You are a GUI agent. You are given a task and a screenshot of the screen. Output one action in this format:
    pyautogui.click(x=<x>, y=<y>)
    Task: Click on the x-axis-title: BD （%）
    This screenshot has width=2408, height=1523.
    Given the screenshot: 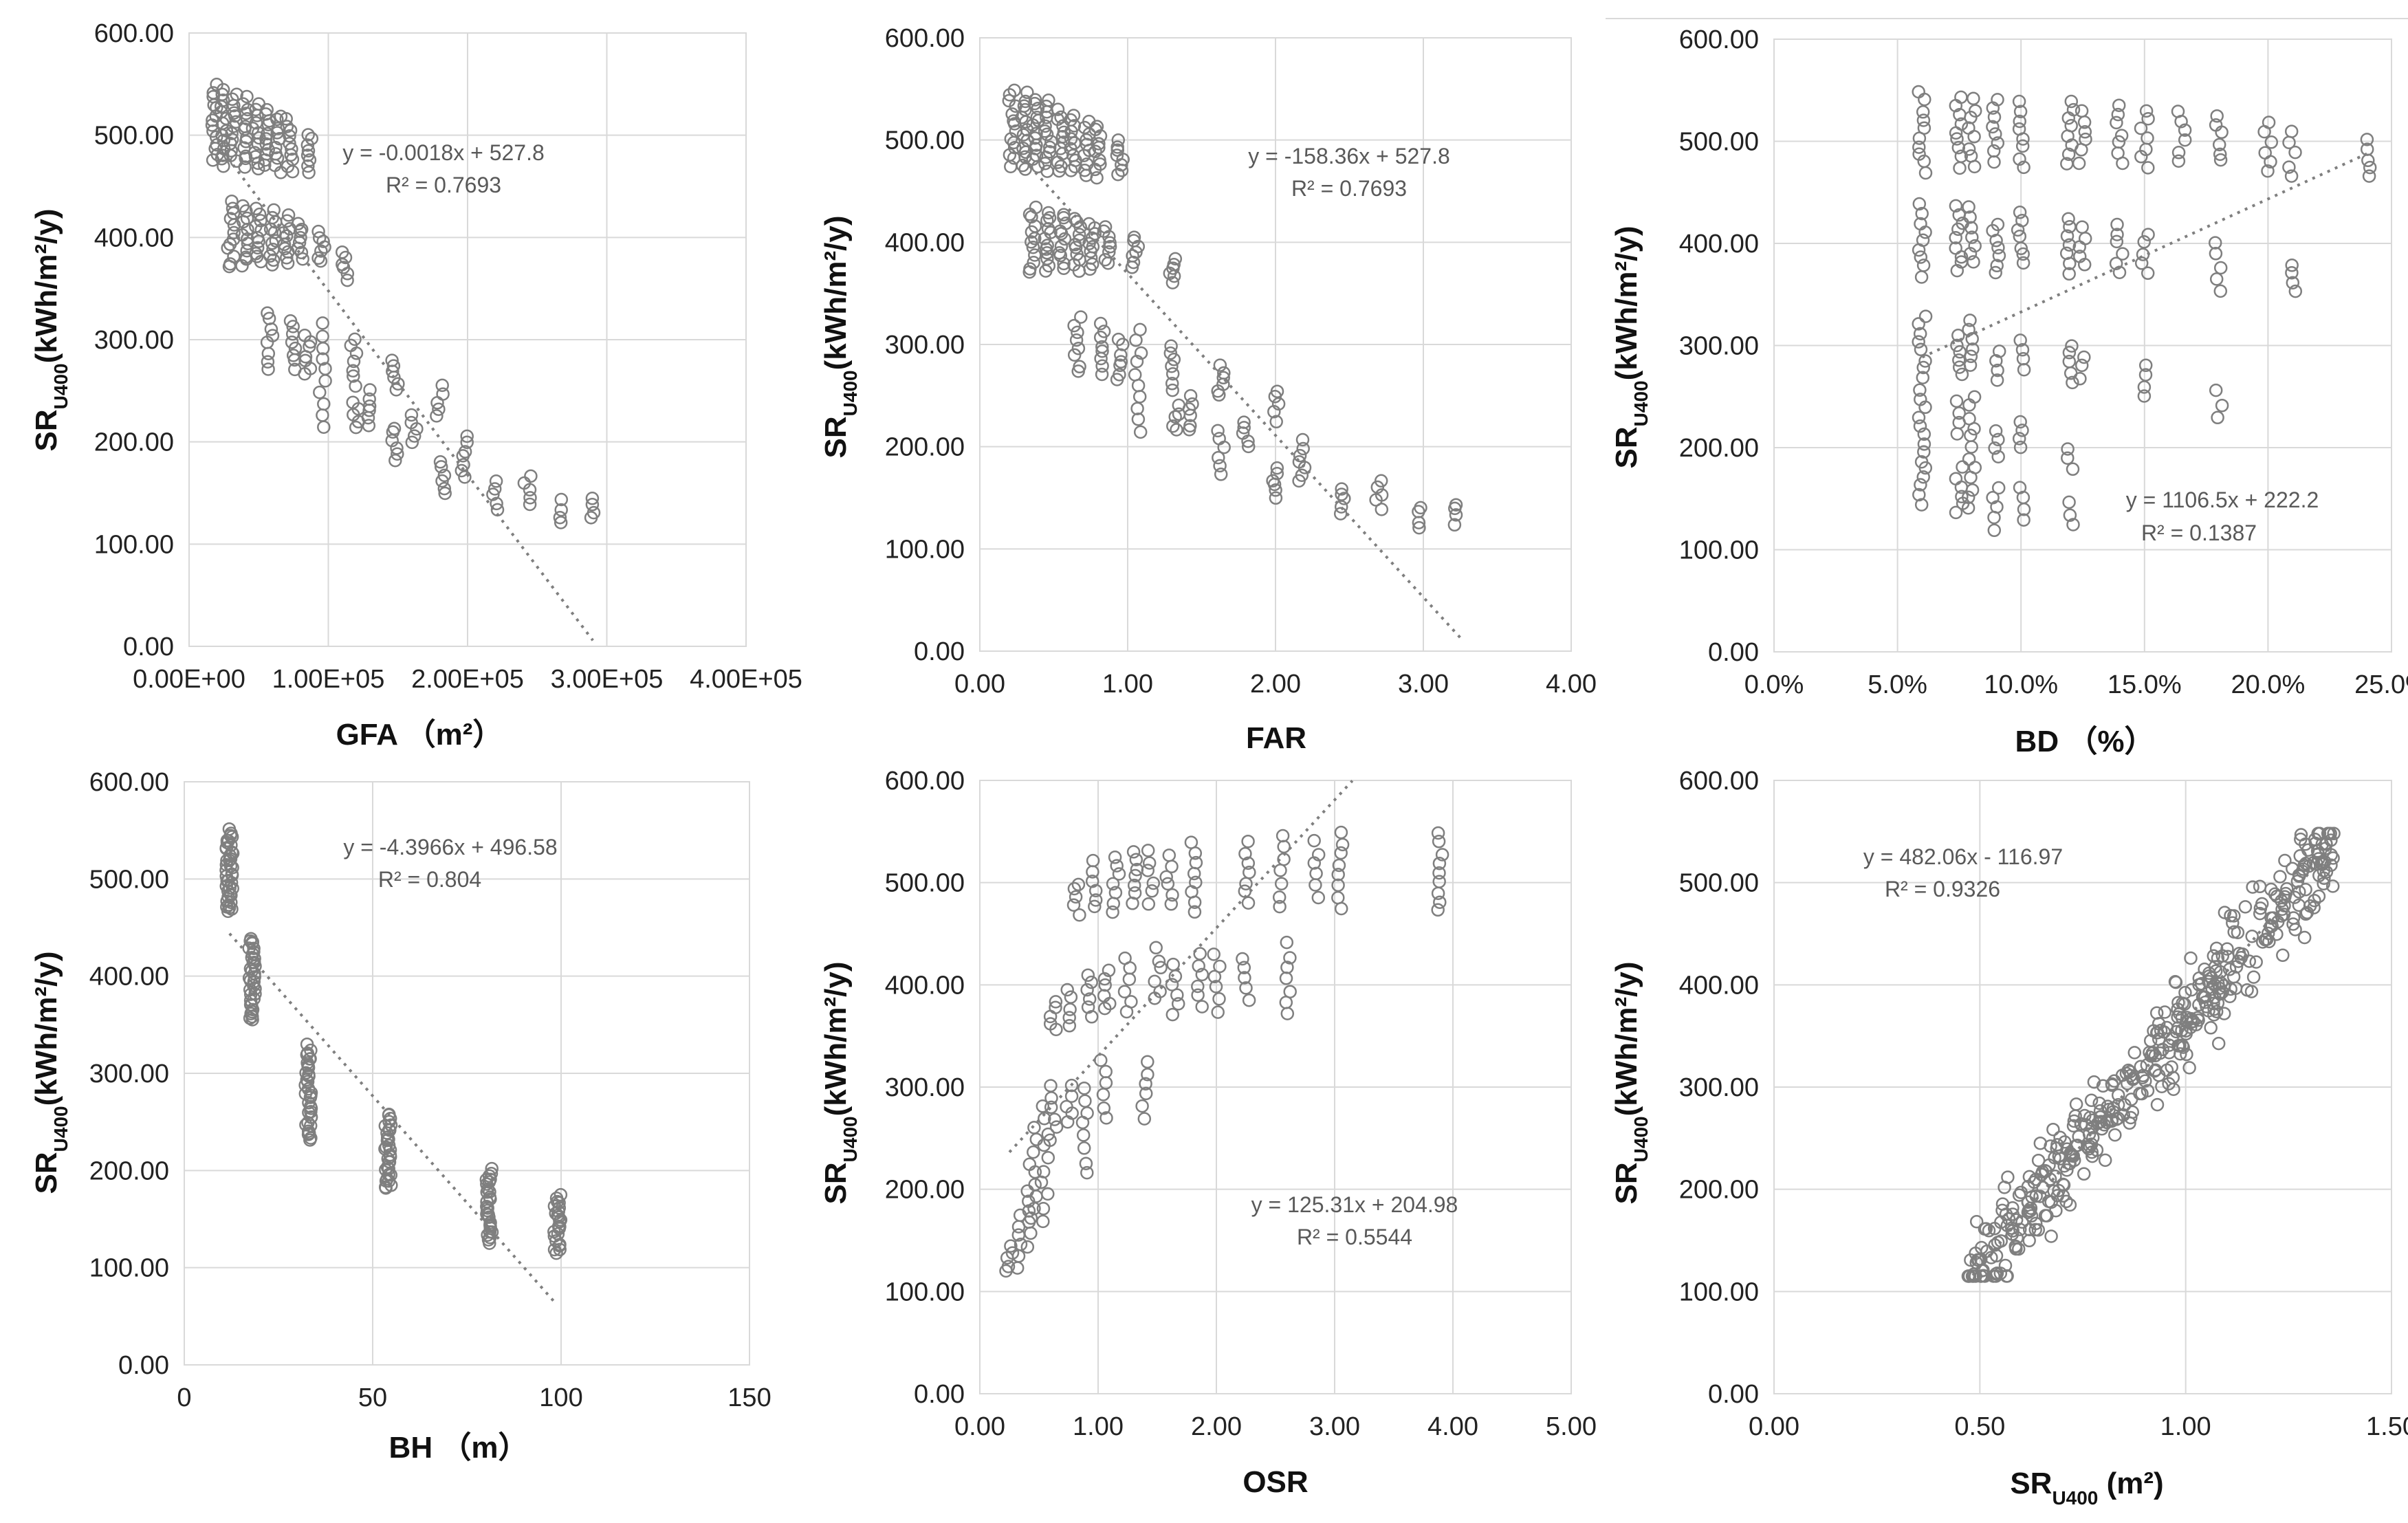 What is the action you would take?
    pyautogui.click(x=2085, y=742)
    